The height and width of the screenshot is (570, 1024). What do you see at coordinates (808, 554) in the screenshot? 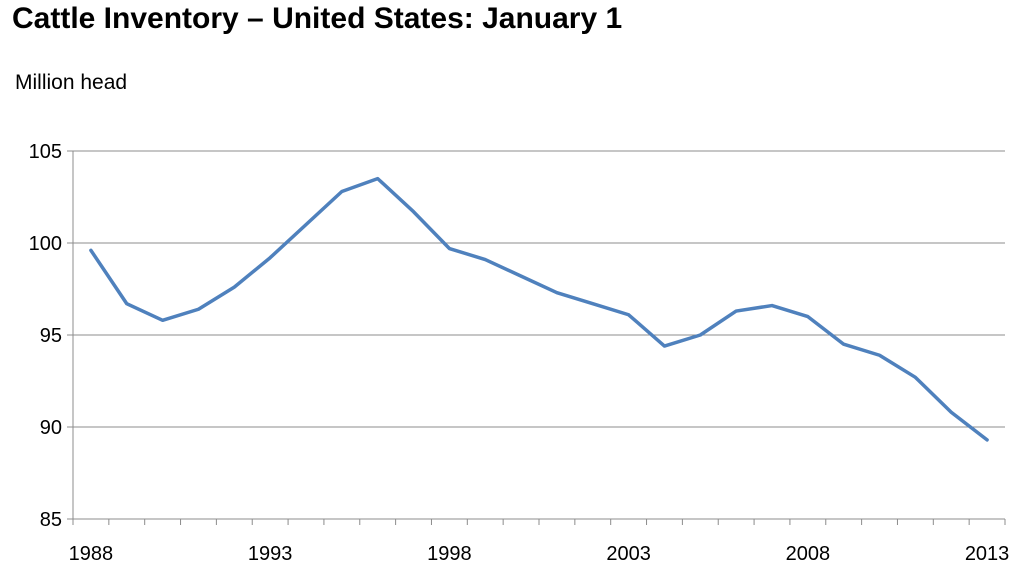
I see `x-tick-label-2008: 2008` at bounding box center [808, 554].